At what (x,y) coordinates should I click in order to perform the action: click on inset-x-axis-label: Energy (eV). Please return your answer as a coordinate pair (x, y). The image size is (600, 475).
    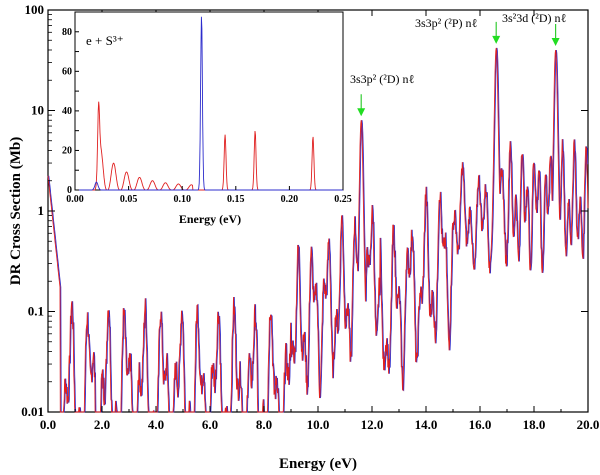
    Looking at the image, I should click on (210, 219).